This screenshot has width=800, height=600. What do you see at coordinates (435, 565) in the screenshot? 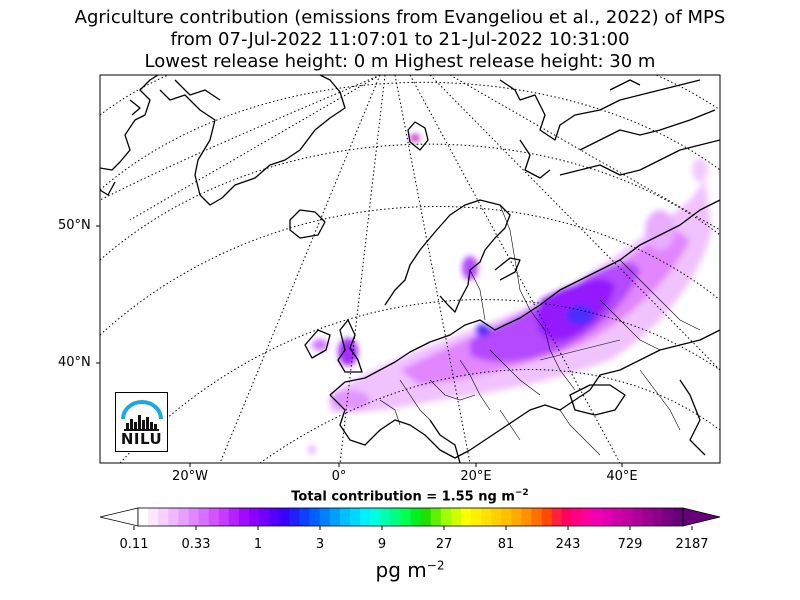
I see `colorbar-unit-exponent: −2` at bounding box center [435, 565].